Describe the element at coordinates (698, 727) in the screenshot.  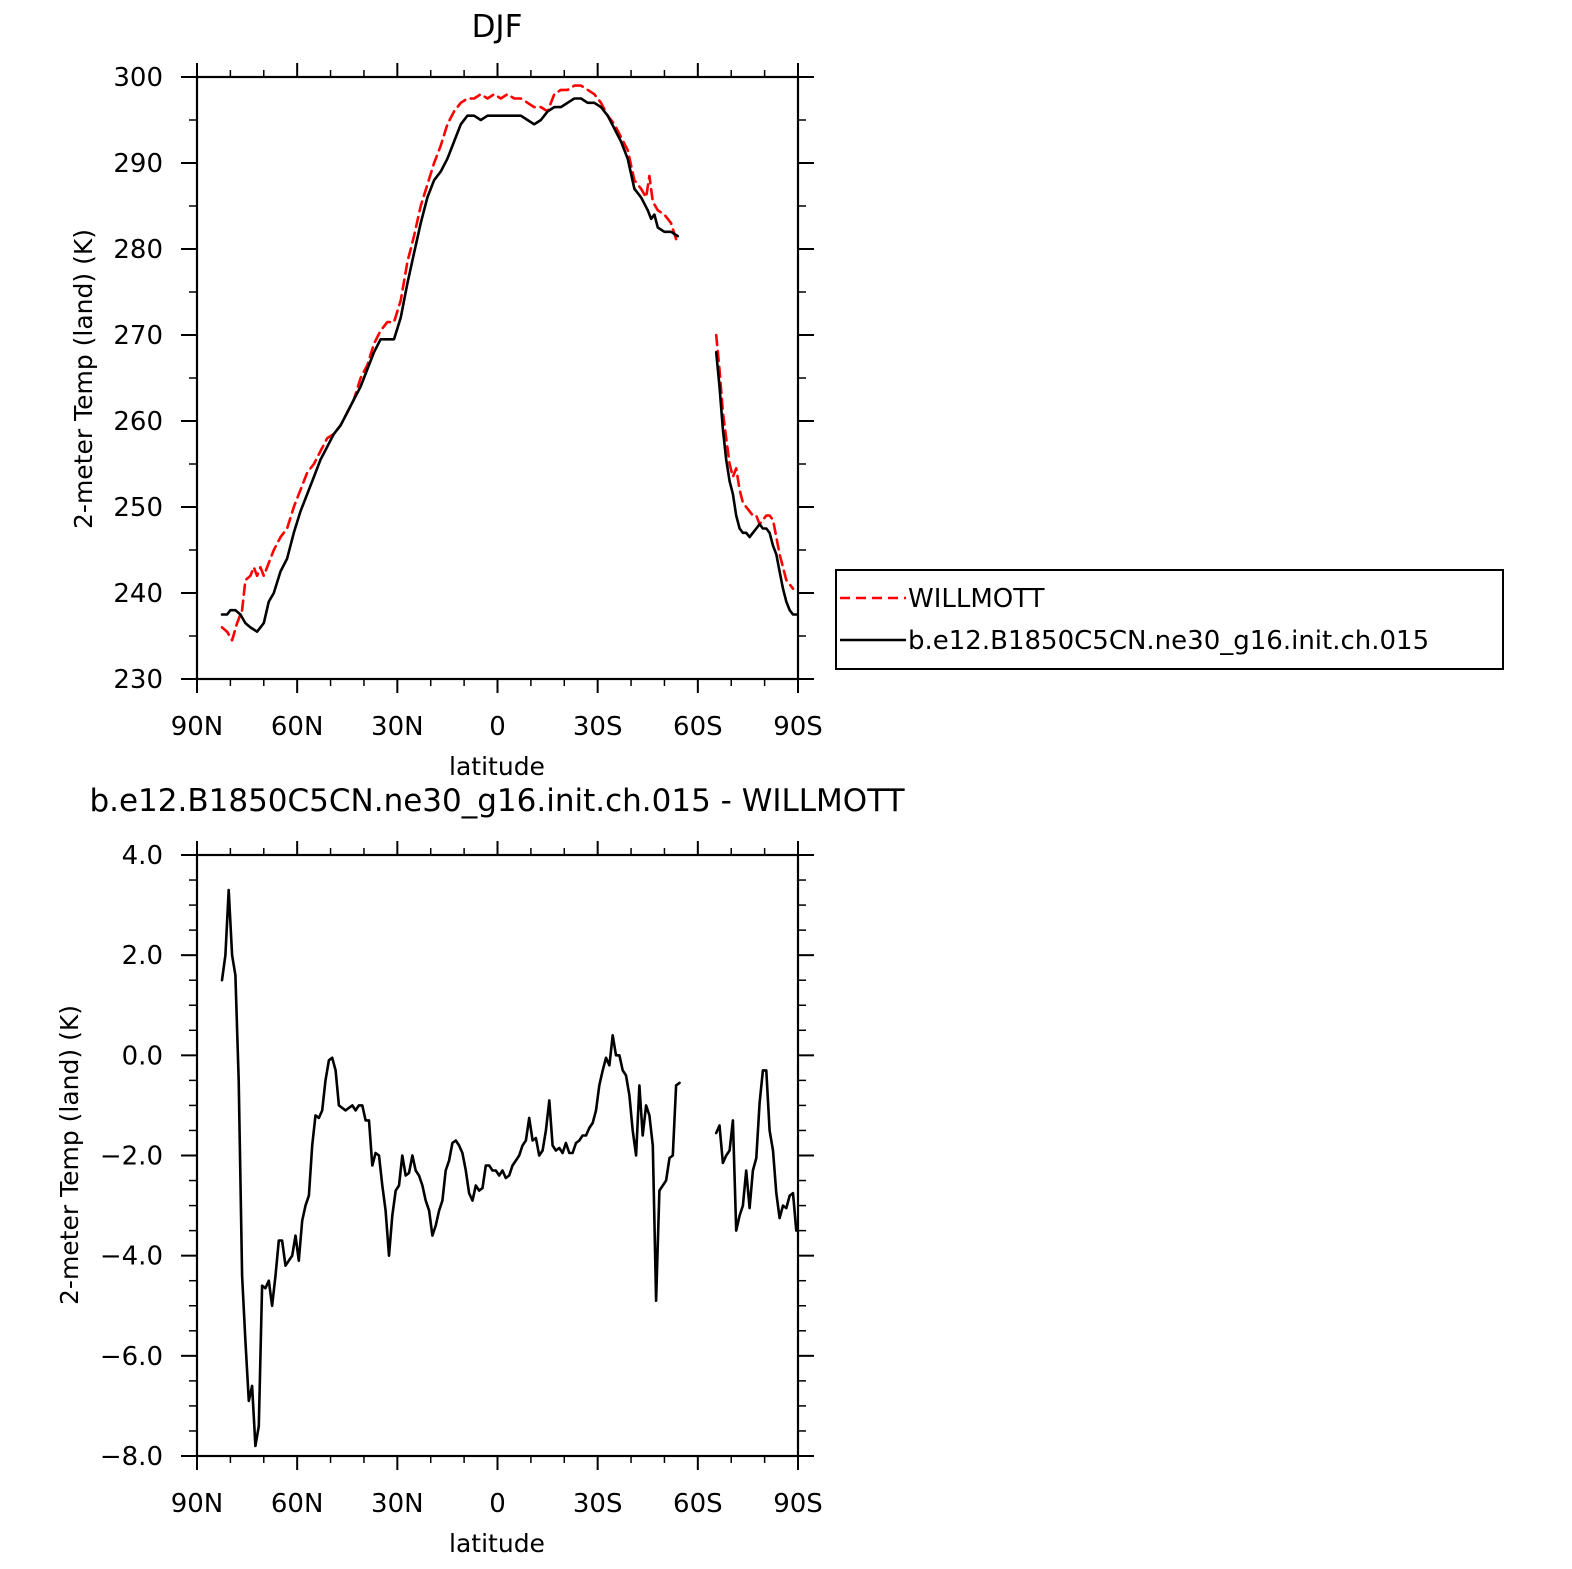
I see `top-x-tick-label: 60S` at that location.